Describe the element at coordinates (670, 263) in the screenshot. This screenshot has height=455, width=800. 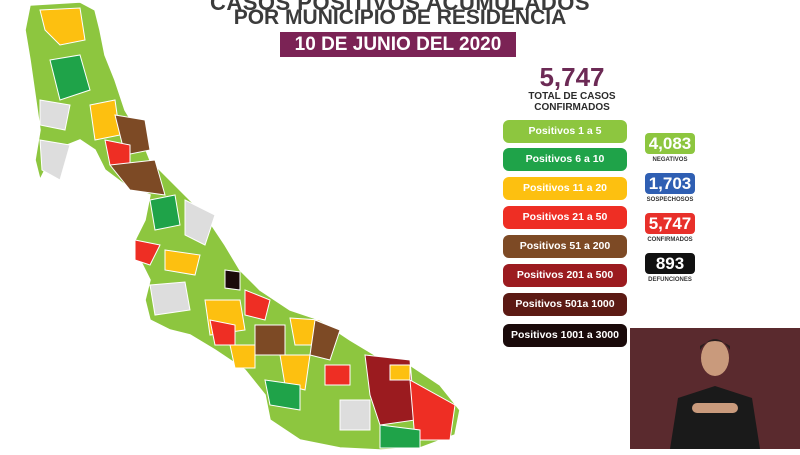
I see `stat-value: 893` at that location.